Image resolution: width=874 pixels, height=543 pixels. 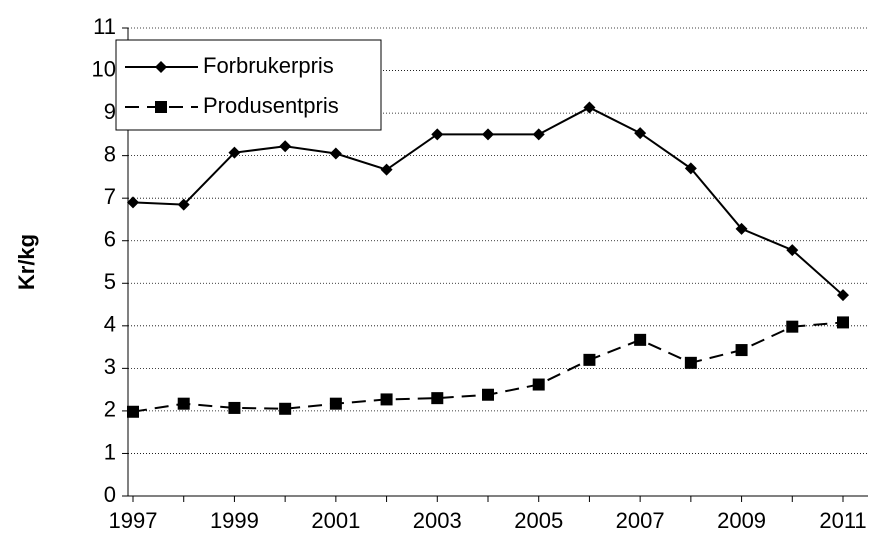 I want to click on x-tick-label: 1999, so click(x=234, y=520).